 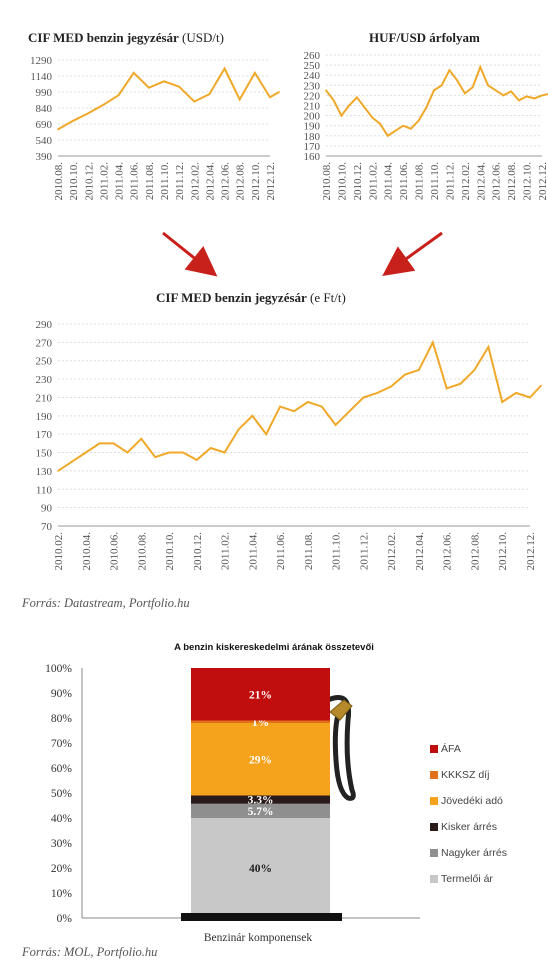 I want to click on chart3-xtick: 2010.08., so click(x=142, y=551).